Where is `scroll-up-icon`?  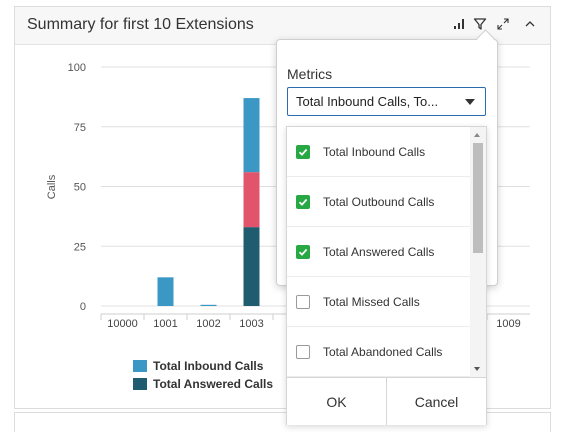 scroll-up-icon is located at coordinates (477, 135).